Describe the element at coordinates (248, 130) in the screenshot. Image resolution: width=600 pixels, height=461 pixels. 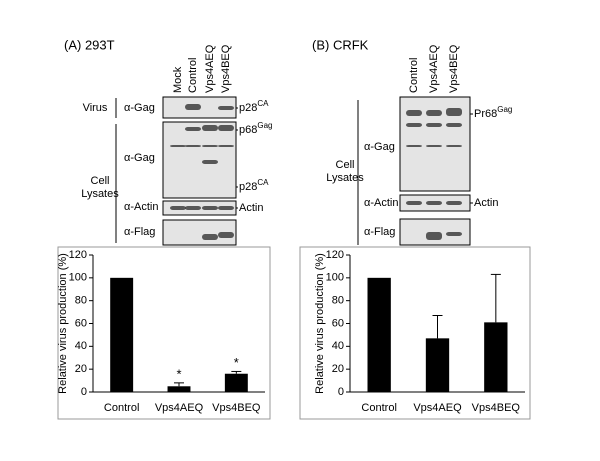
I see `band-name: p68` at that location.